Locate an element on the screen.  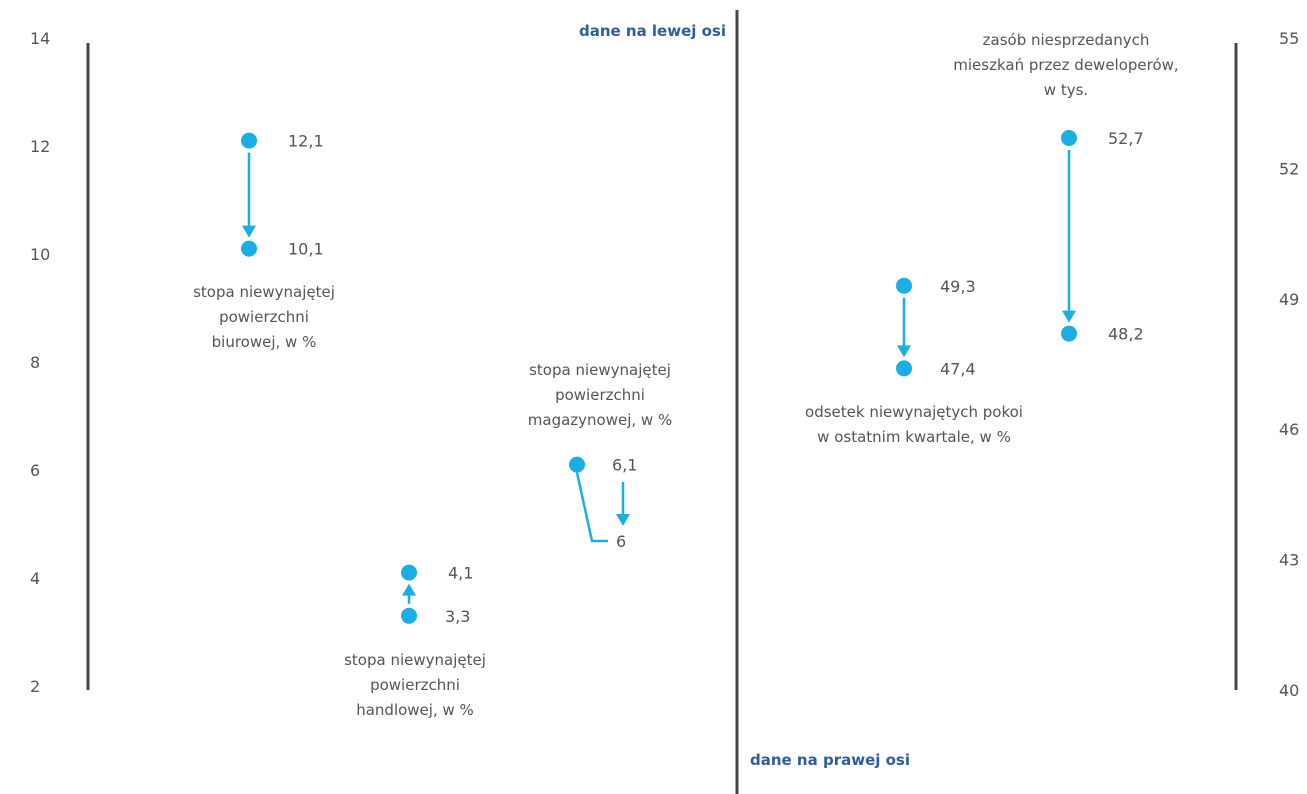
series-label-line: w tys. is located at coordinates (1066, 90).